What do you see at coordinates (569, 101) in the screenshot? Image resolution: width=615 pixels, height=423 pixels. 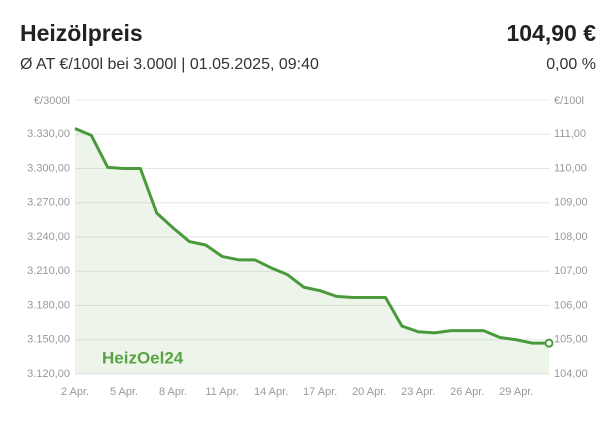 I see `y2-axis-label: €/100l` at bounding box center [569, 101].